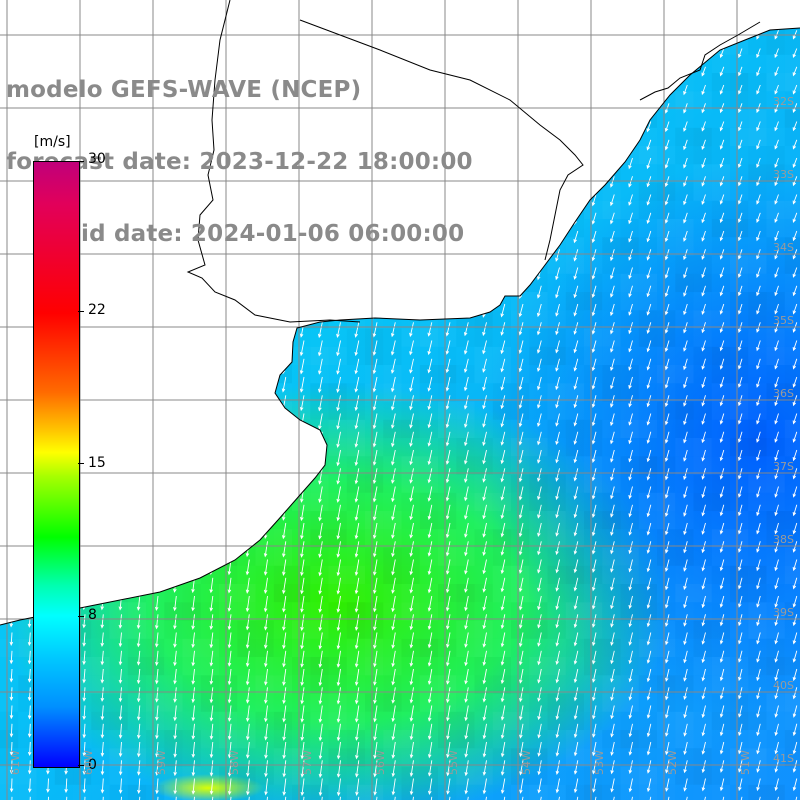 The image size is (800, 800). I want to click on colorbar, so click(56, 464).